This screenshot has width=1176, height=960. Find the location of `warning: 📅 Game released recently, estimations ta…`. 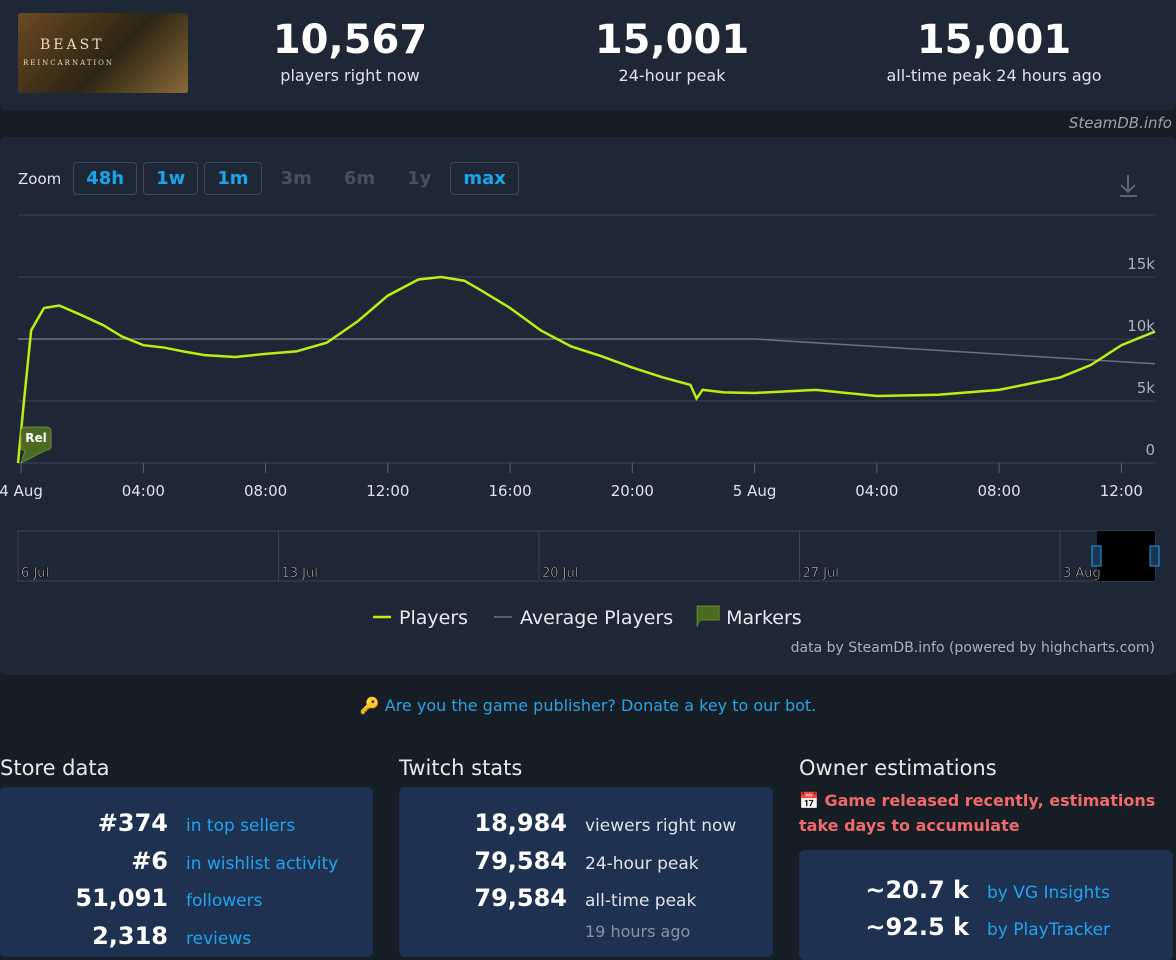

warning: 📅 Game released recently, estimations ta… is located at coordinates (977, 813).